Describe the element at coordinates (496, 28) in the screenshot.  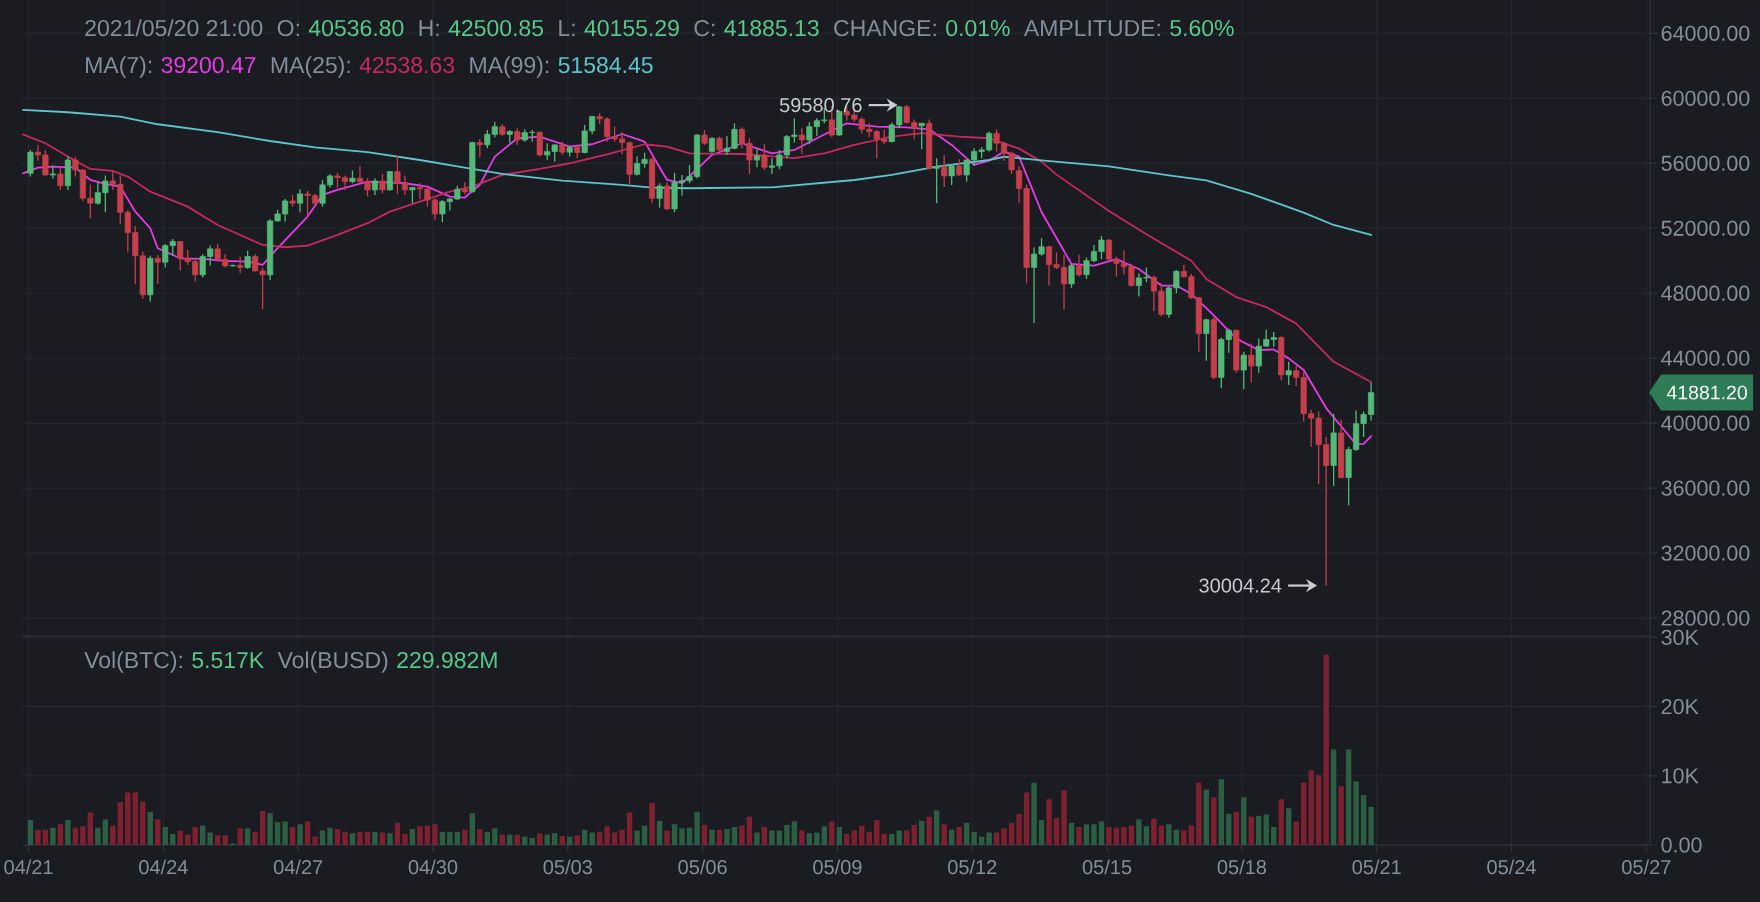
I see `annotation: 42500.85` at that location.